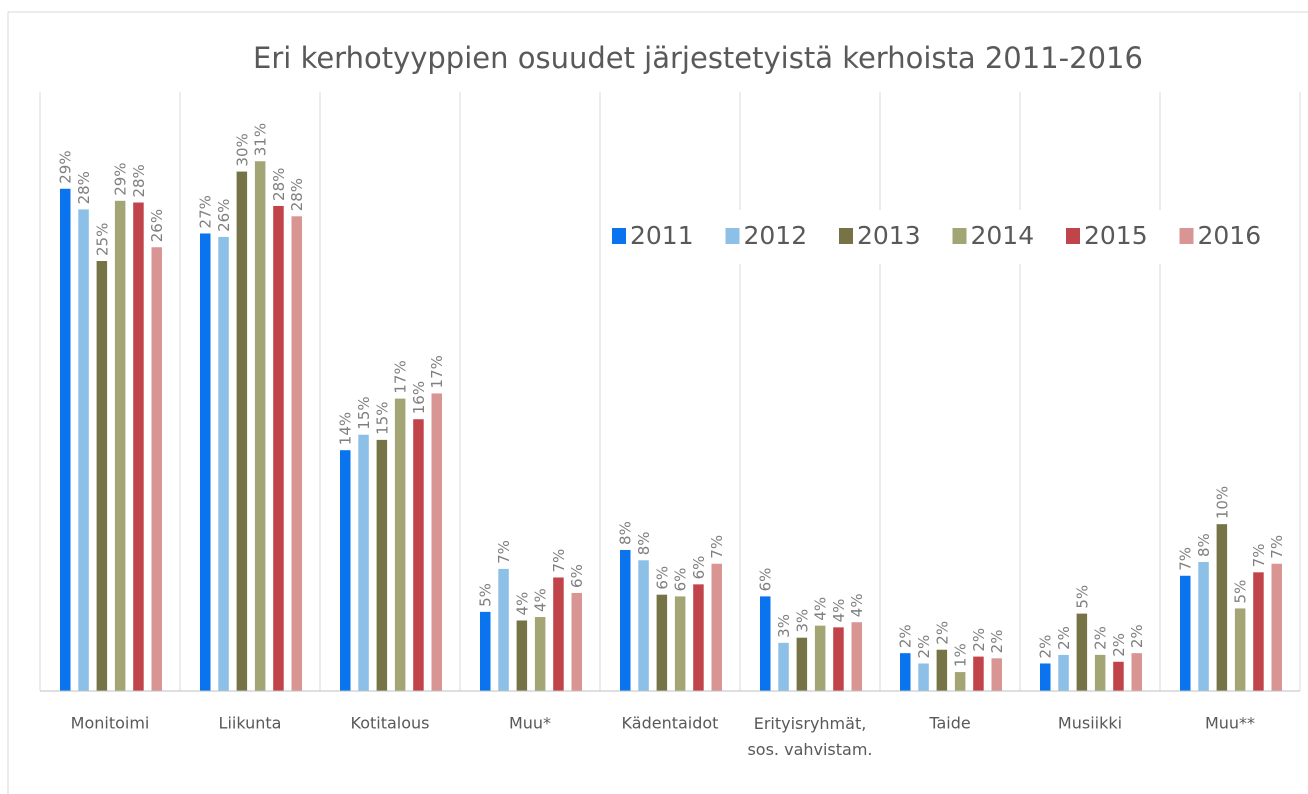 This screenshot has height=794, width=1308. Describe the element at coordinates (1230, 235) in the screenshot. I see `legend-label: 2016` at that location.